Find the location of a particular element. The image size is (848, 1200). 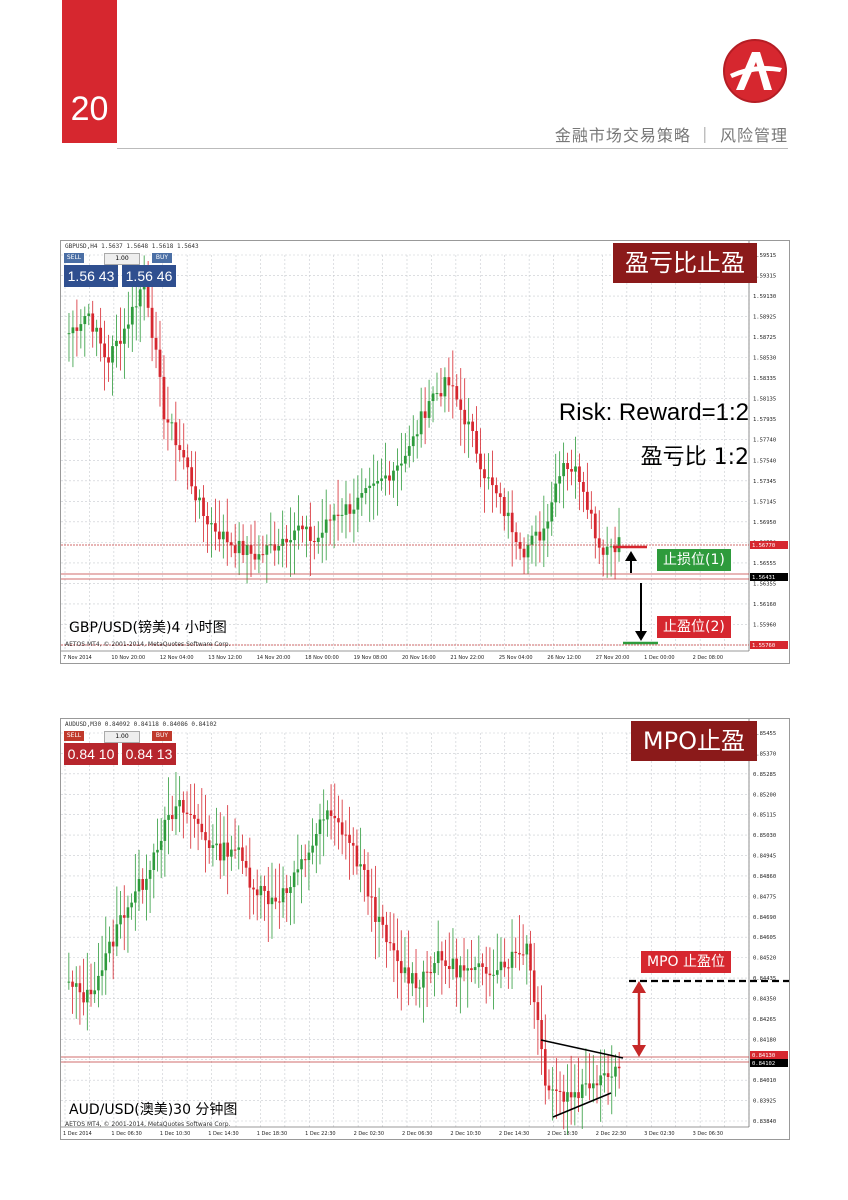

price-tick-label: 1.59315 is located at coordinates (764, 277).